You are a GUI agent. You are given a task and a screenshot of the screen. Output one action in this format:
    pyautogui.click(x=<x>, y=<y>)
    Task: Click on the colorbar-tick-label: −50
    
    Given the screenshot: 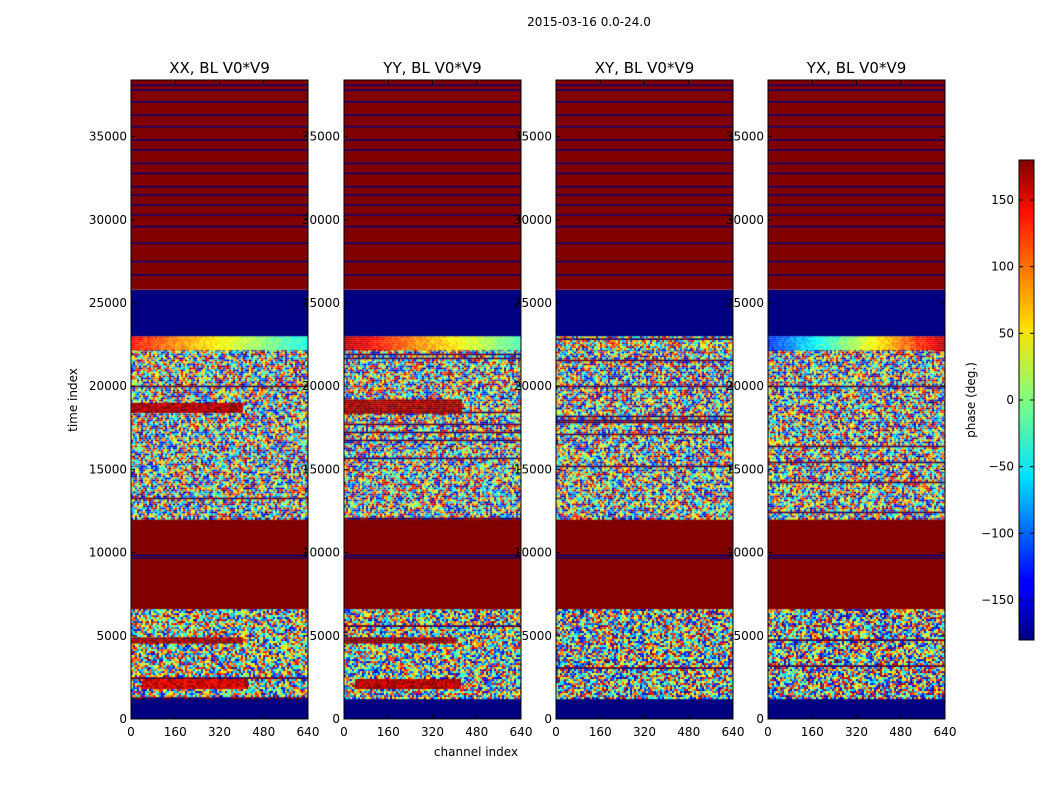 What is the action you would take?
    pyautogui.click(x=1001, y=467)
    